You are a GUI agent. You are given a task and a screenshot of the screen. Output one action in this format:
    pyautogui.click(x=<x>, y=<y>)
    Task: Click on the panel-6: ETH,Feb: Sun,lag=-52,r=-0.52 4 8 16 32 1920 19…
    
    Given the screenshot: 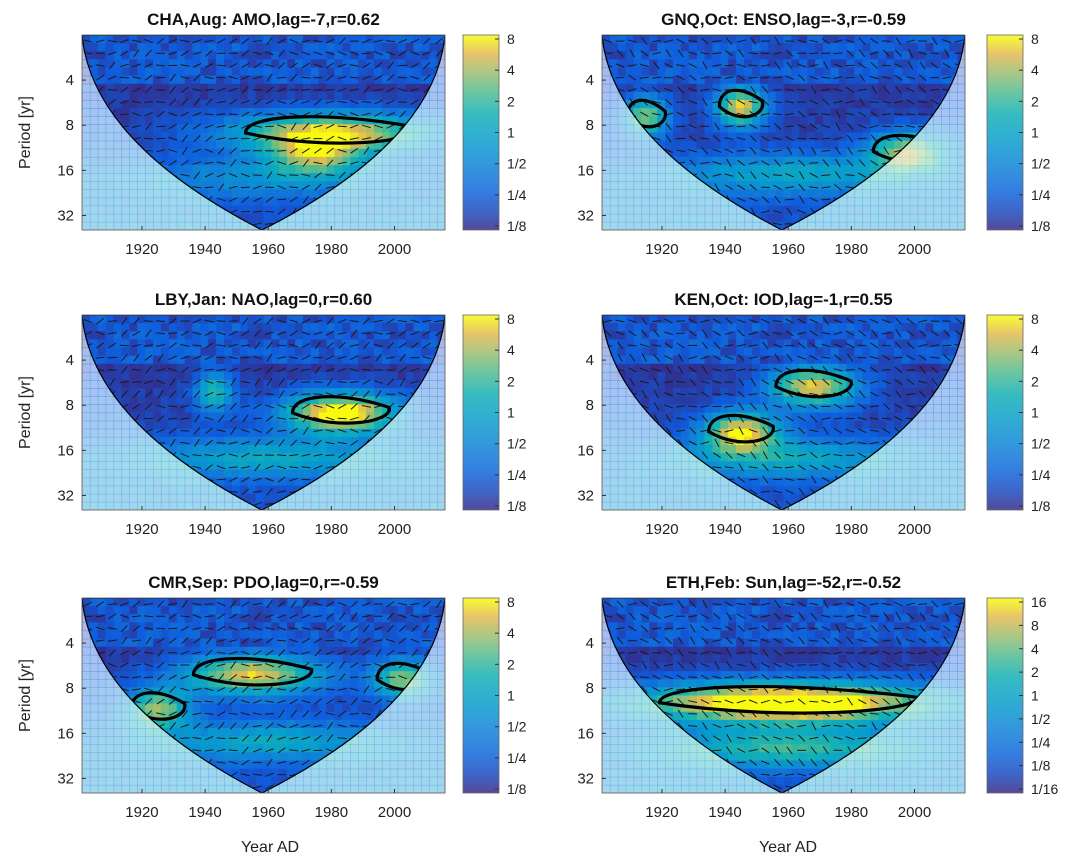 What is the action you would take?
    pyautogui.click(x=817, y=697)
    